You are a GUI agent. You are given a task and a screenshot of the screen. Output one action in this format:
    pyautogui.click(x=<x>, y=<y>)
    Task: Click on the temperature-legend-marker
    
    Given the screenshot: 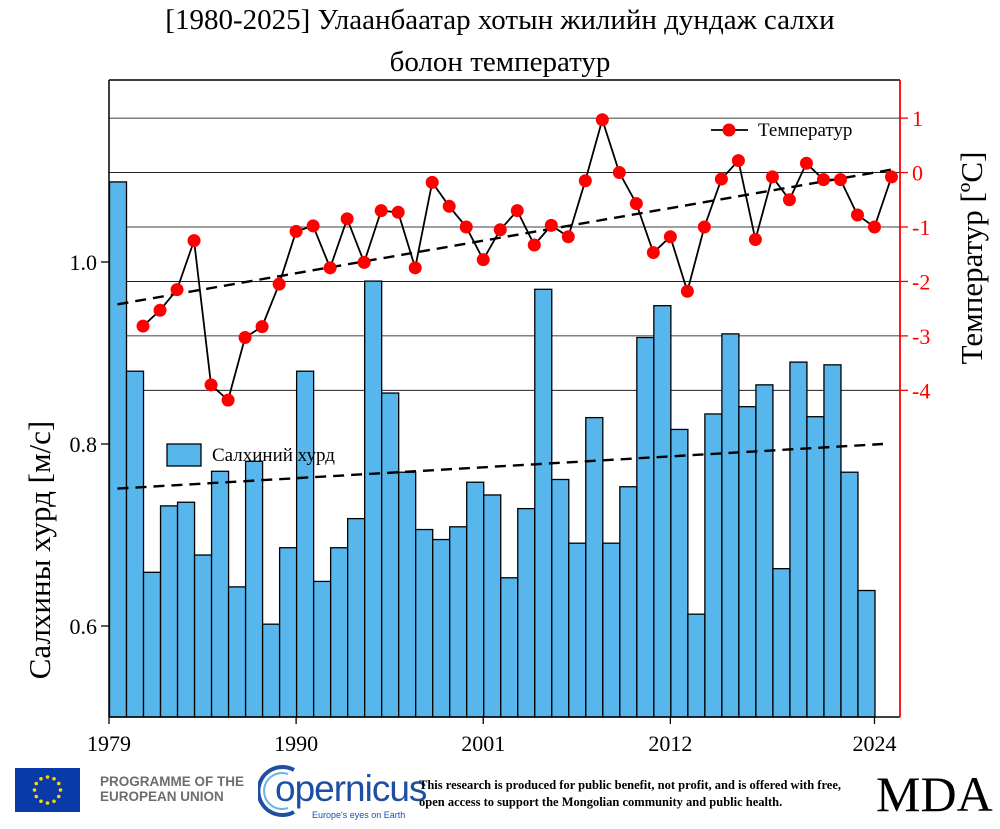 What is the action you would take?
    pyautogui.click(x=729, y=130)
    